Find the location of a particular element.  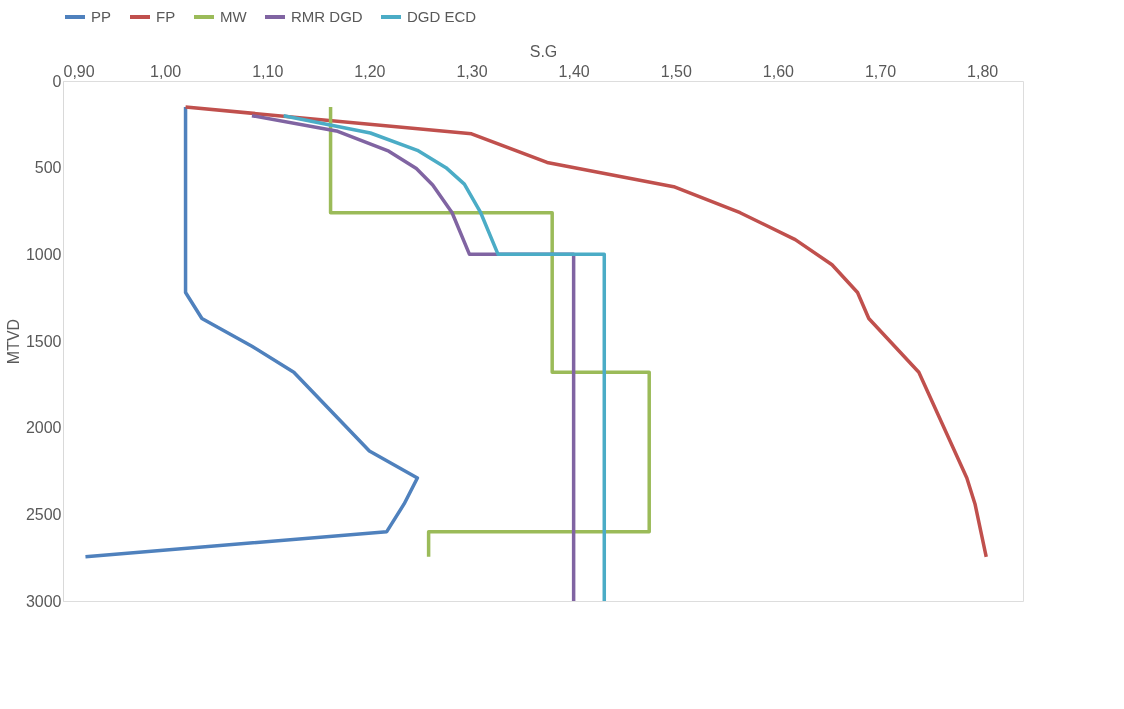

x-tick-label: 1,30 is located at coordinates (472, 71).